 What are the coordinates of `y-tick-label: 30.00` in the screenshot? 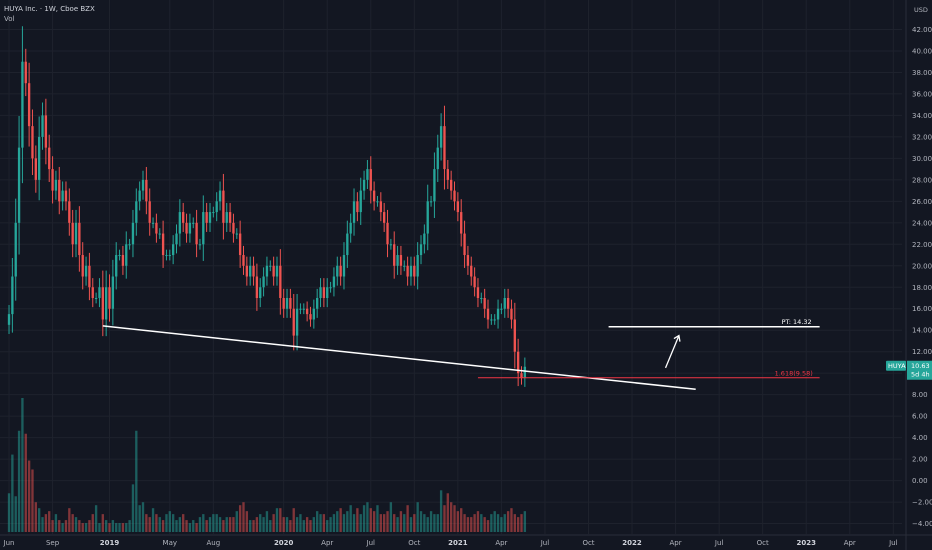 It's located at (922, 159).